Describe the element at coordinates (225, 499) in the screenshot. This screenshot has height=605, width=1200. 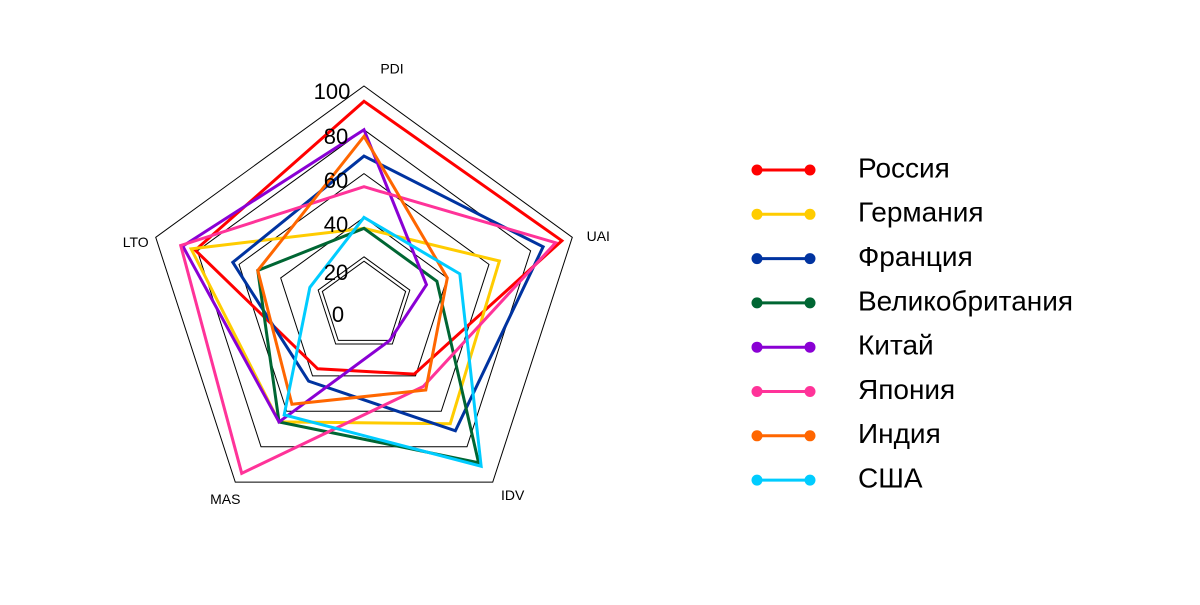
I see `axis-label-mas: MAS` at that location.